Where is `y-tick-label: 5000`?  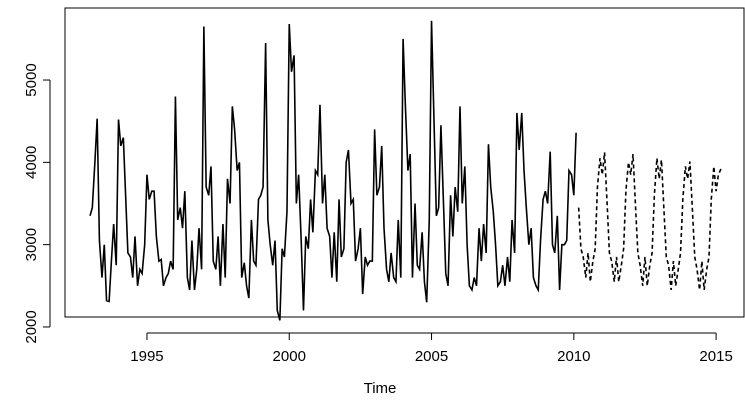 y-tick-label: 5000 is located at coordinates (31, 79).